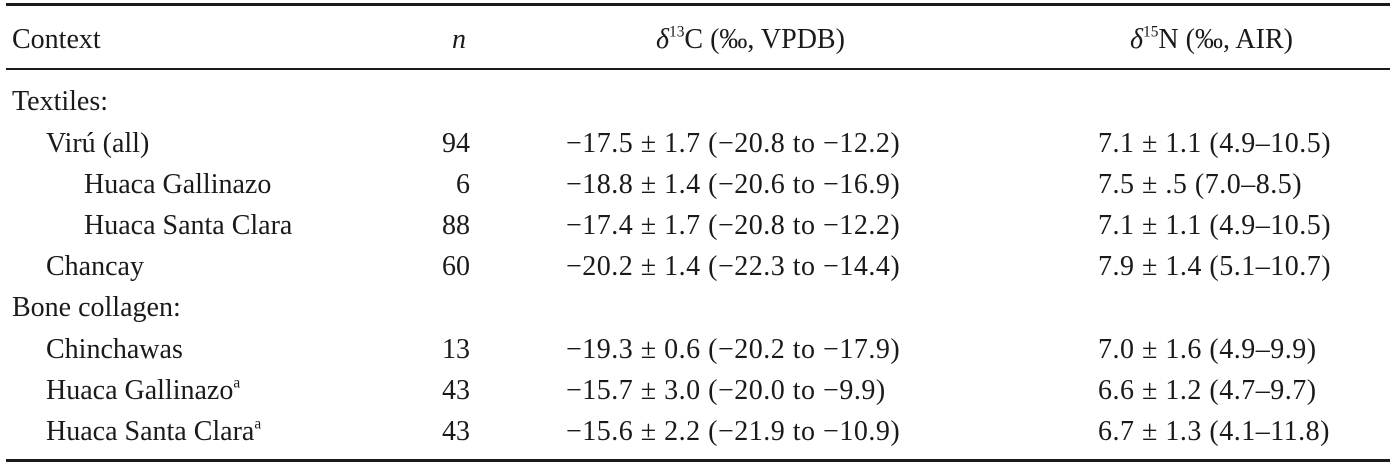 The height and width of the screenshot is (471, 1398). What do you see at coordinates (1137, 39) in the screenshot?
I see `header-d15n-delta: δ` at bounding box center [1137, 39].